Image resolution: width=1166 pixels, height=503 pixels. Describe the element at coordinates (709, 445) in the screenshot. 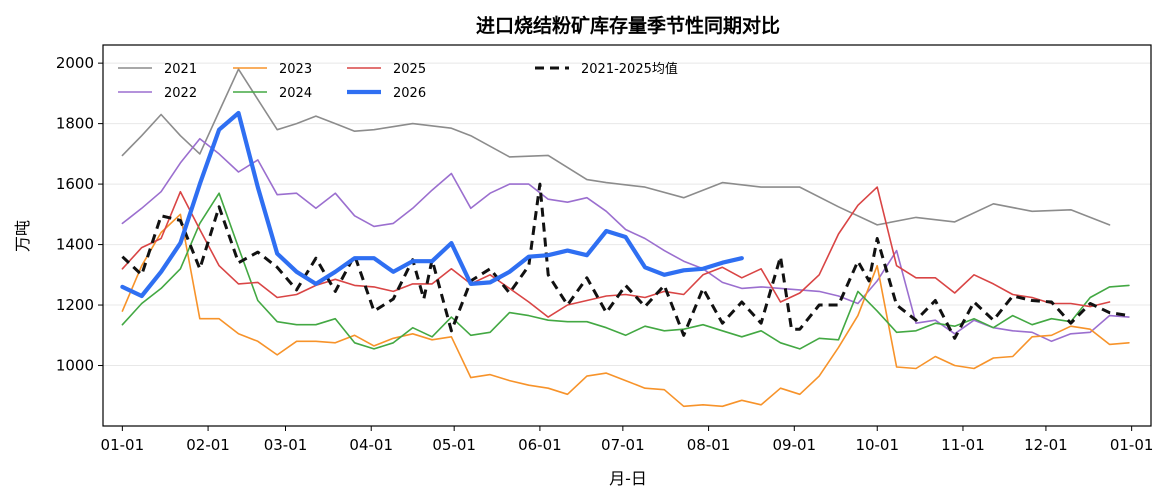

I see `x-tick-label: 08-01` at that location.